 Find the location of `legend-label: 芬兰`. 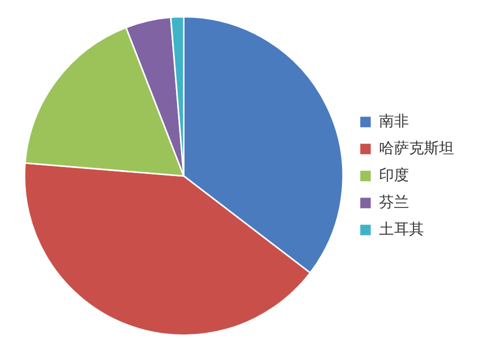

legend-label: 芬兰 is located at coordinates (394, 201).